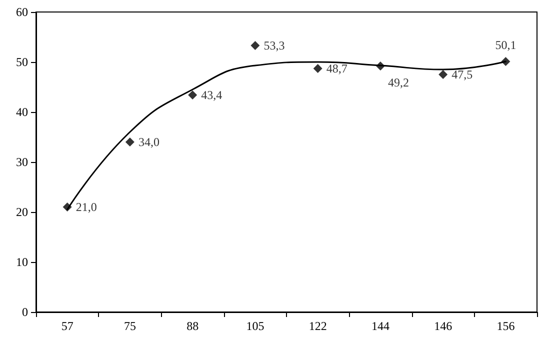 This screenshot has width=543, height=340. What do you see at coordinates (380, 326) in the screenshot?
I see `x-tick-label: 144` at bounding box center [380, 326].